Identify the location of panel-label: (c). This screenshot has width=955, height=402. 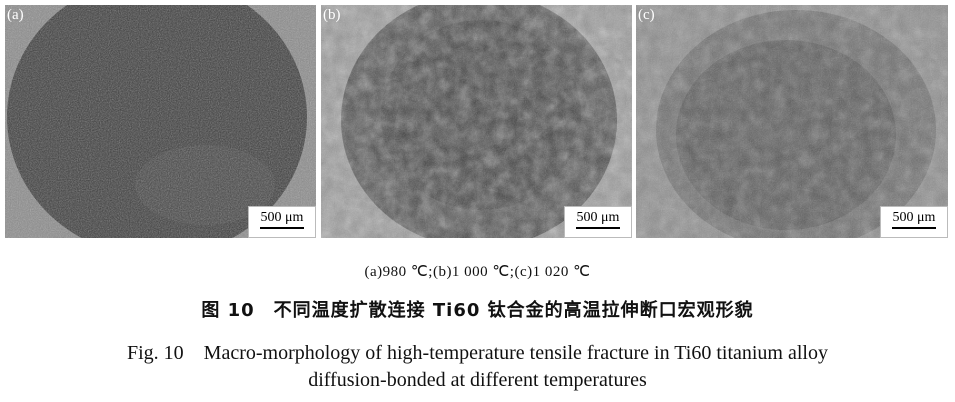
(646, 15).